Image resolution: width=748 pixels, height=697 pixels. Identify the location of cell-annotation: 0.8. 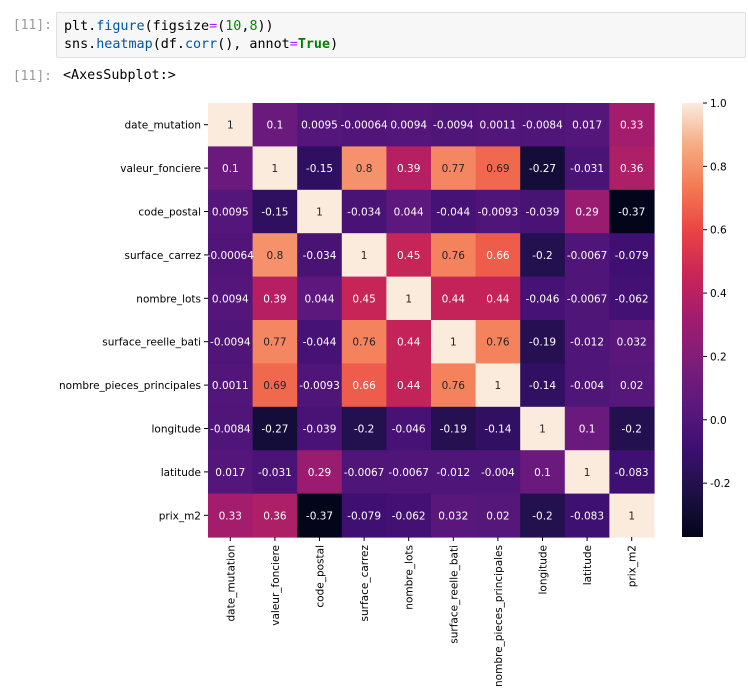
(364, 169).